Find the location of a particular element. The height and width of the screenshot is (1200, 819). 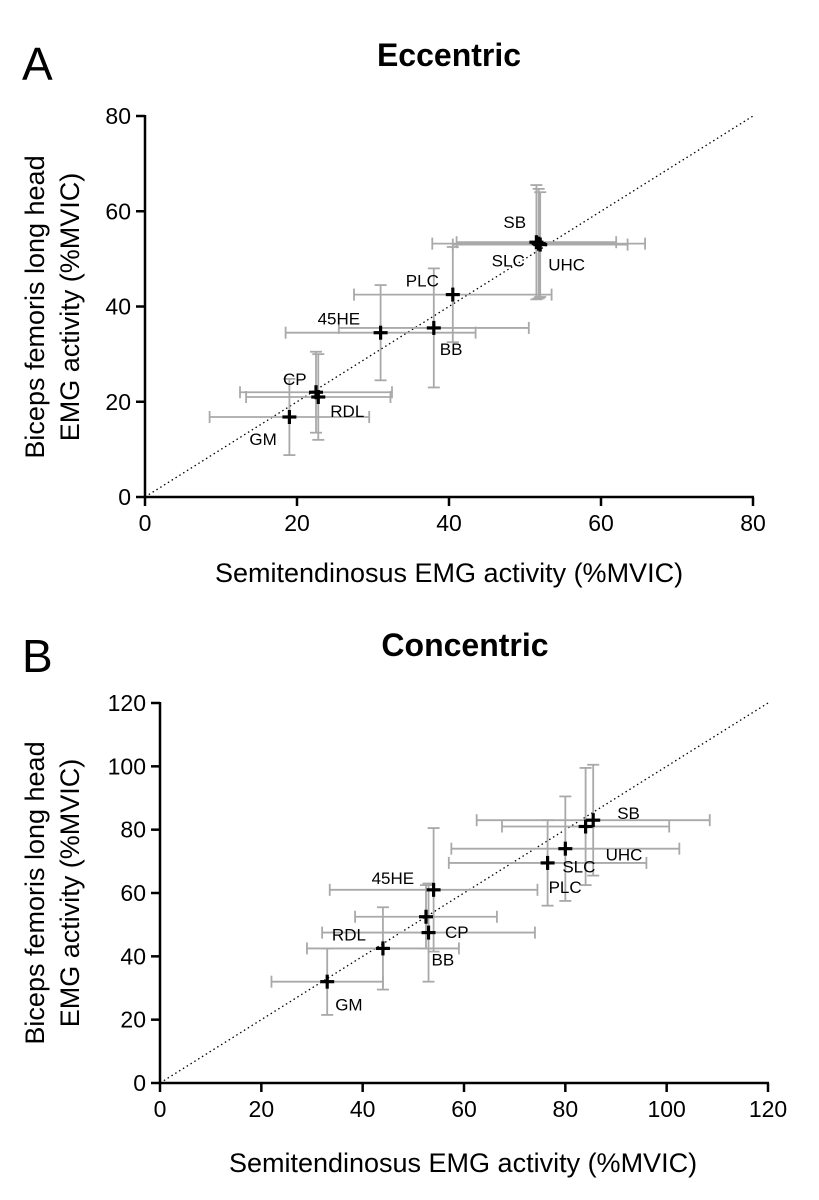

point-label-45he-a: 45HE is located at coordinates (339, 319).